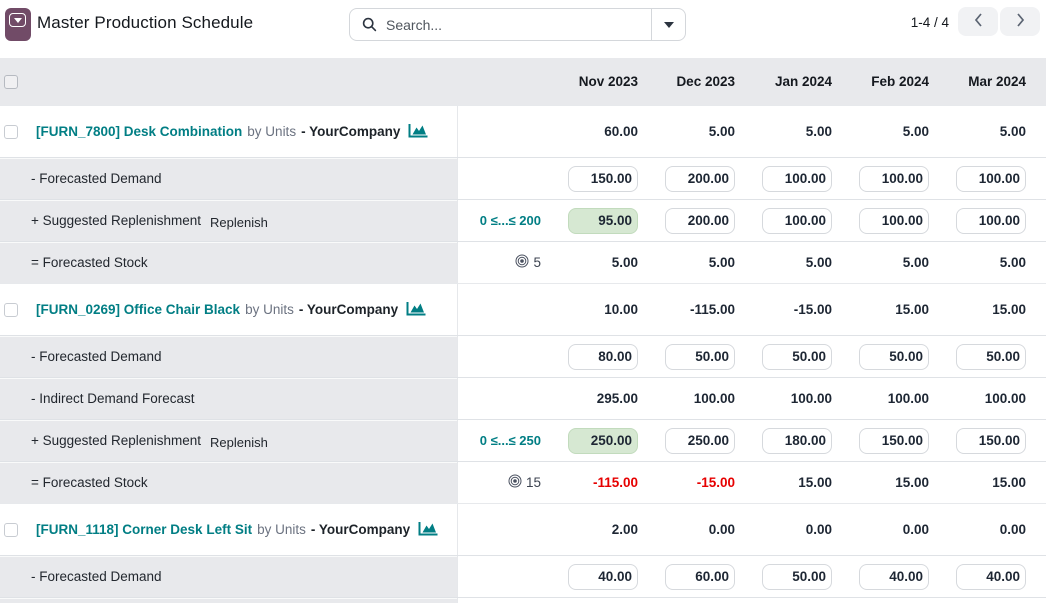 The height and width of the screenshot is (603, 1046). I want to click on product-company: - YourCompany, so click(348, 309).